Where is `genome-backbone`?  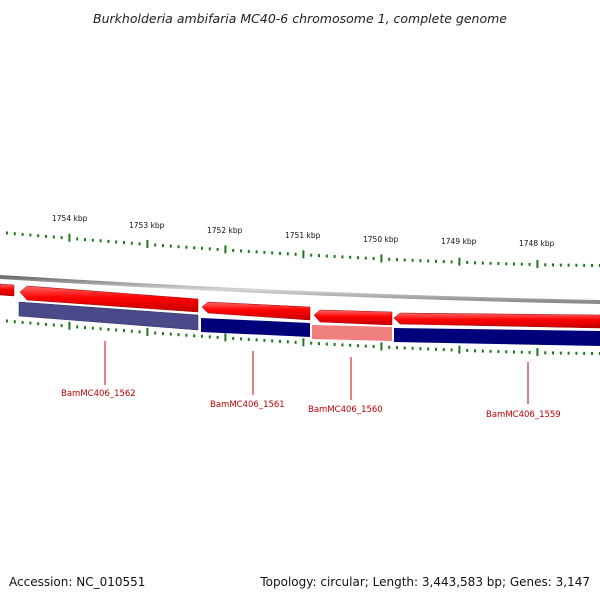 genome-backbone is located at coordinates (300, 289).